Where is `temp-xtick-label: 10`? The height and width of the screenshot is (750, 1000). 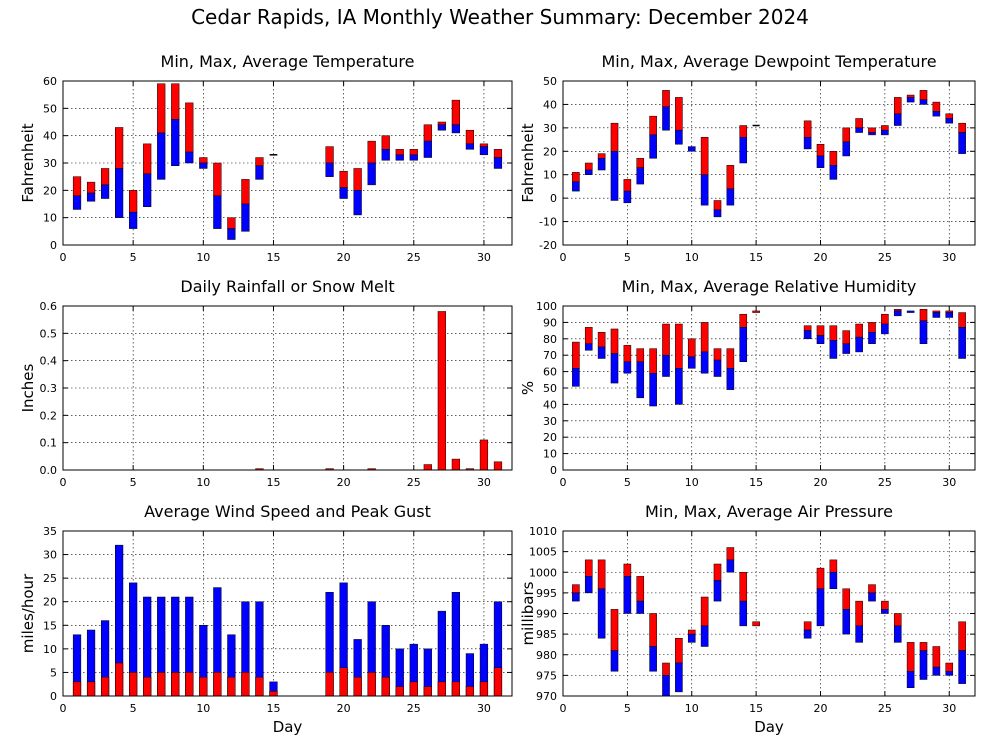 temp-xtick-label: 10 is located at coordinates (203, 257).